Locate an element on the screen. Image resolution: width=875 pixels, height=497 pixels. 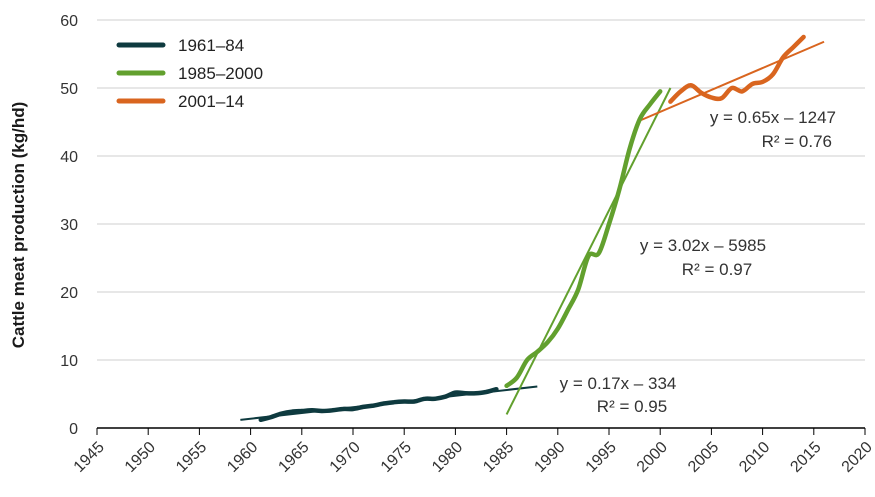
x-tick-label: 1965 is located at coordinates (293, 457).